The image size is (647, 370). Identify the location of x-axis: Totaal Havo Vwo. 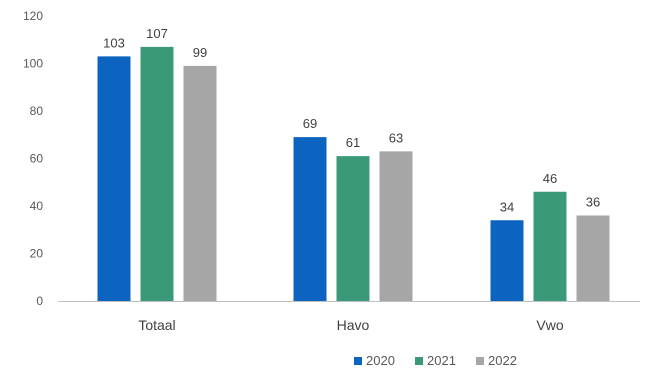
(351, 325).